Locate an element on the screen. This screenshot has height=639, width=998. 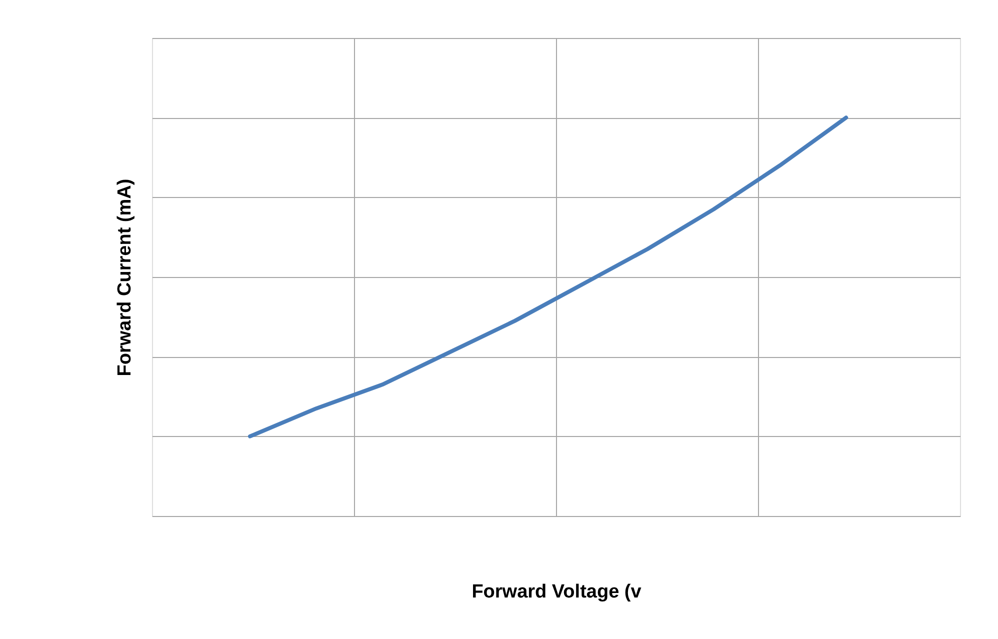
x-axis-title: Forward Voltage (v is located at coordinates (557, 592).